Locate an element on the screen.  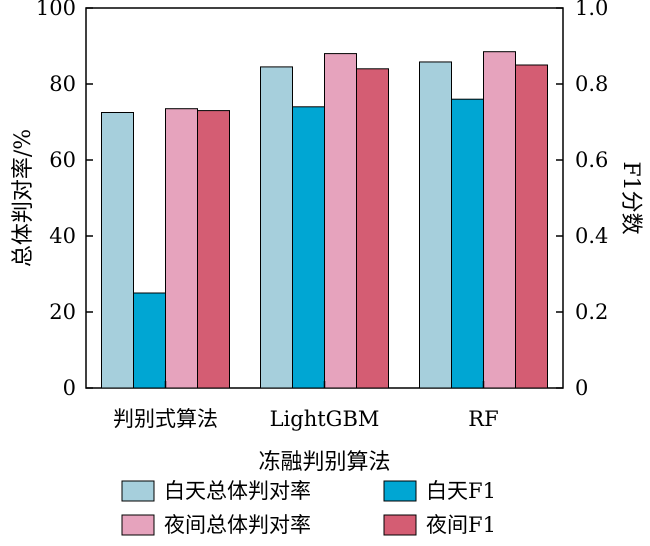
y-tick-left-label: 40 is located at coordinates (62, 236).